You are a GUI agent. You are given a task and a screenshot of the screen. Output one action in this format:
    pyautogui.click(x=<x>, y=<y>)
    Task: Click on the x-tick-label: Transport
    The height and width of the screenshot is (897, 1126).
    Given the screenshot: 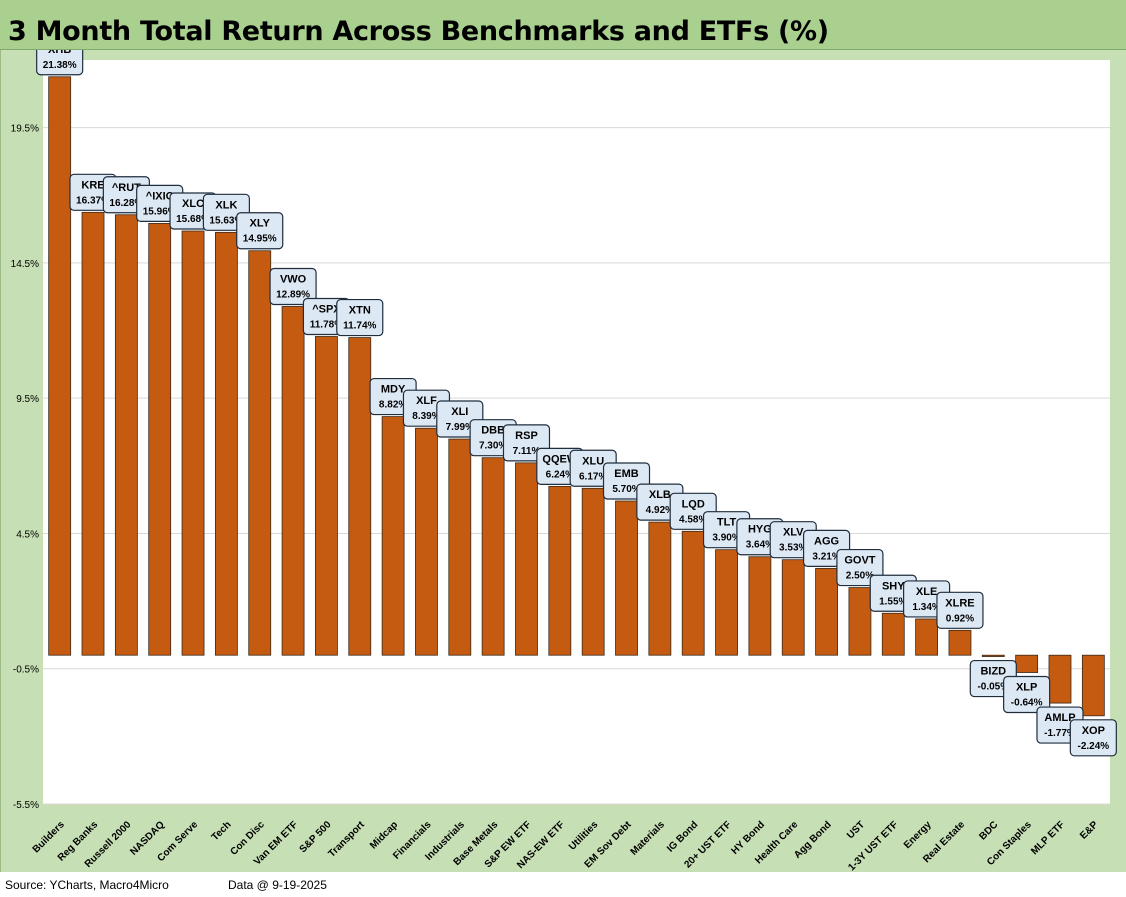 What is the action you would take?
    pyautogui.click(x=346, y=839)
    